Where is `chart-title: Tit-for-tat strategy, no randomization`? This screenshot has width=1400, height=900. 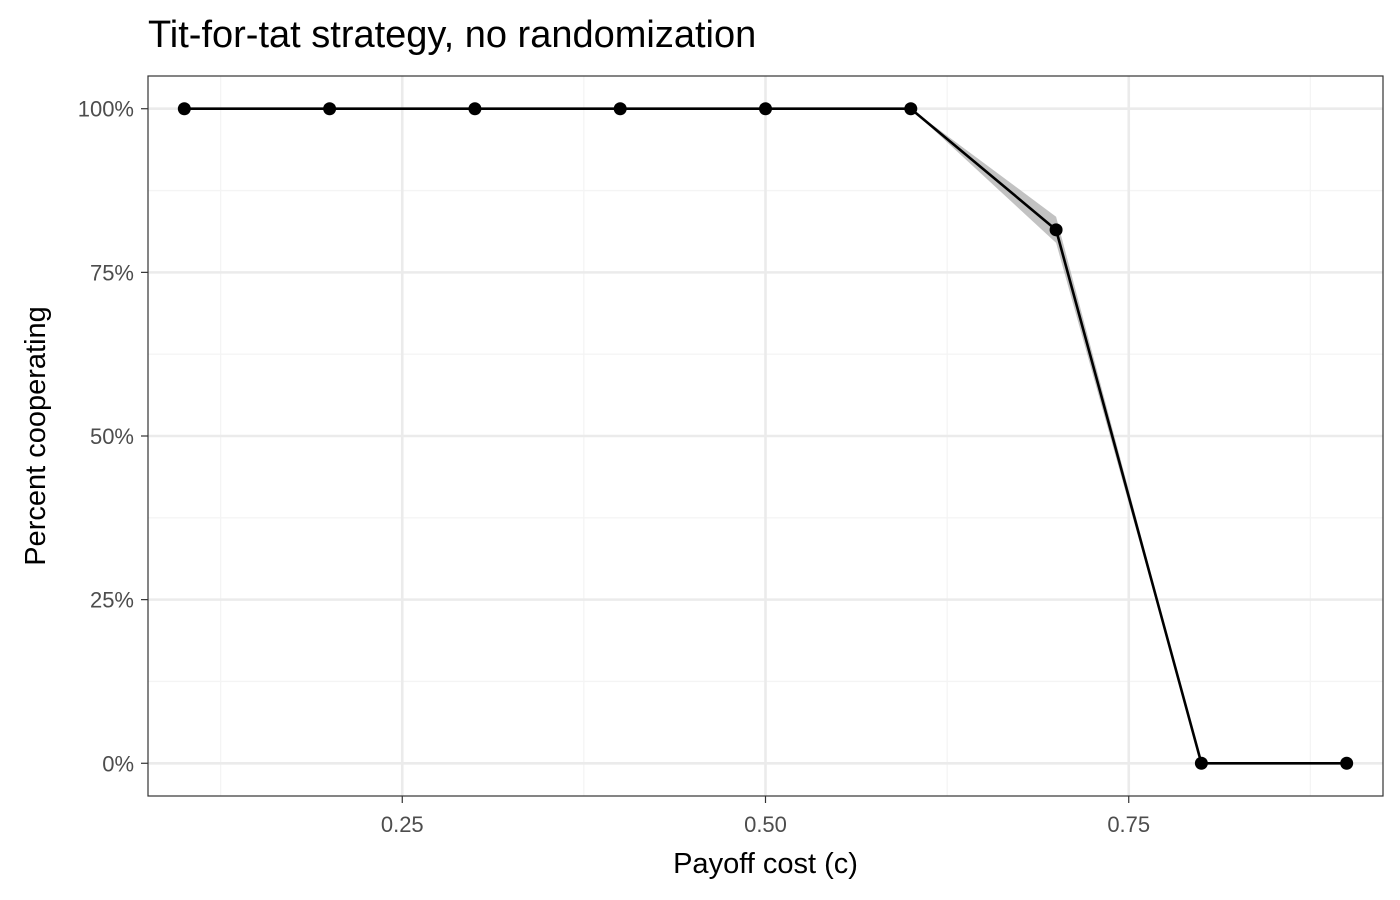
chart-title: Tit-for-tat strategy, no randomization is located at coordinates (452, 35).